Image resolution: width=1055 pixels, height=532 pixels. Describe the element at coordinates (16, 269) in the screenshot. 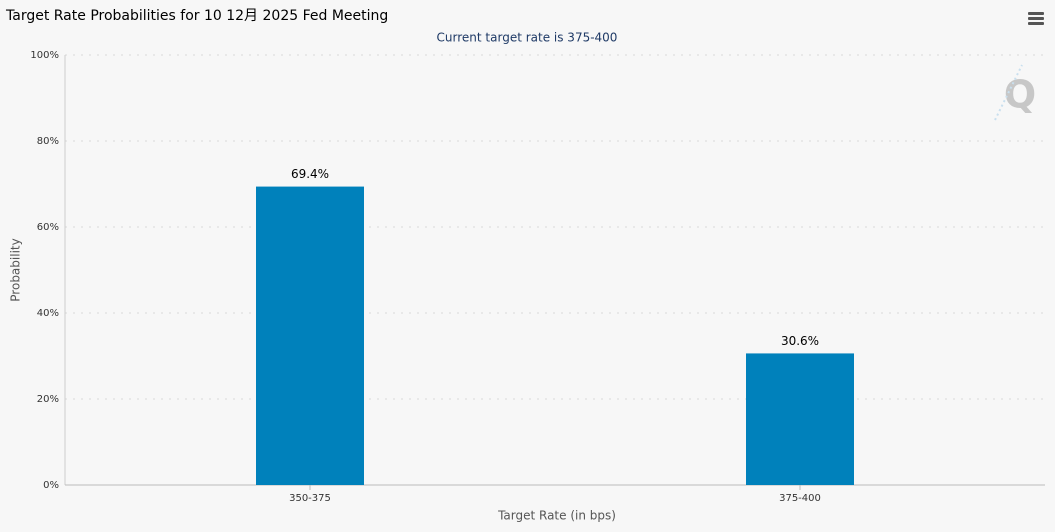

I see `y-axis-label: Probability` at that location.